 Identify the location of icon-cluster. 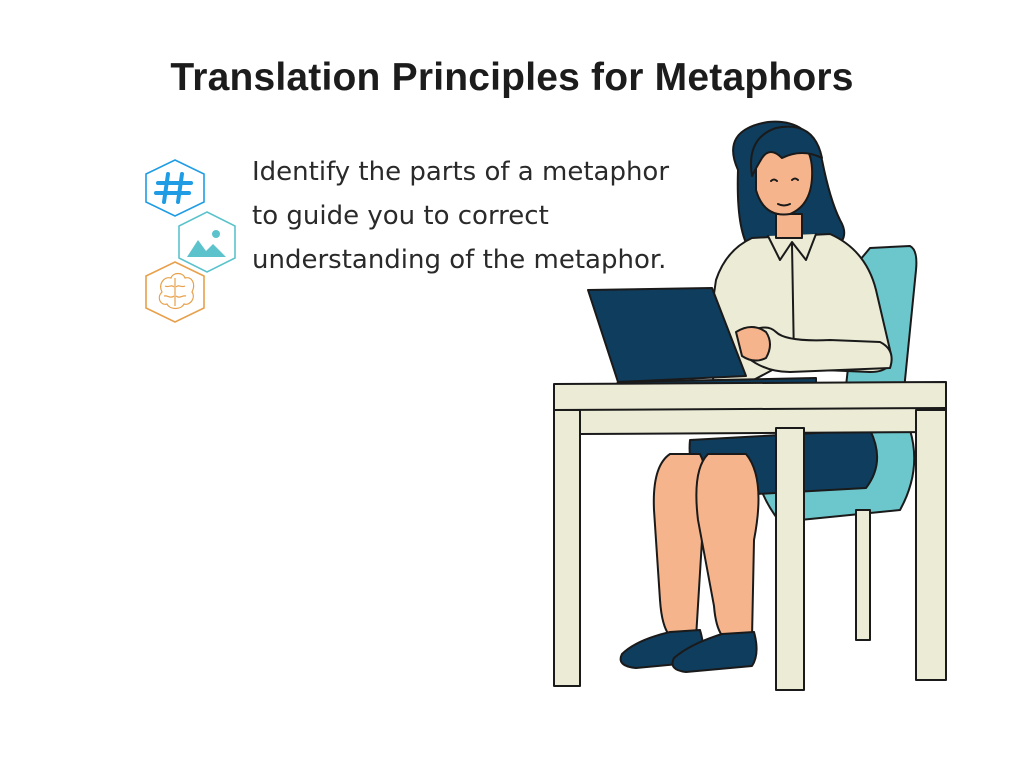
(195, 243).